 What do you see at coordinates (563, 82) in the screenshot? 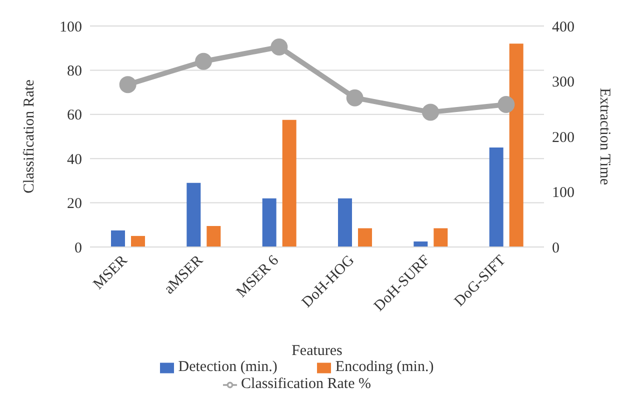
I see `y2-tick-label: 300` at bounding box center [563, 82].